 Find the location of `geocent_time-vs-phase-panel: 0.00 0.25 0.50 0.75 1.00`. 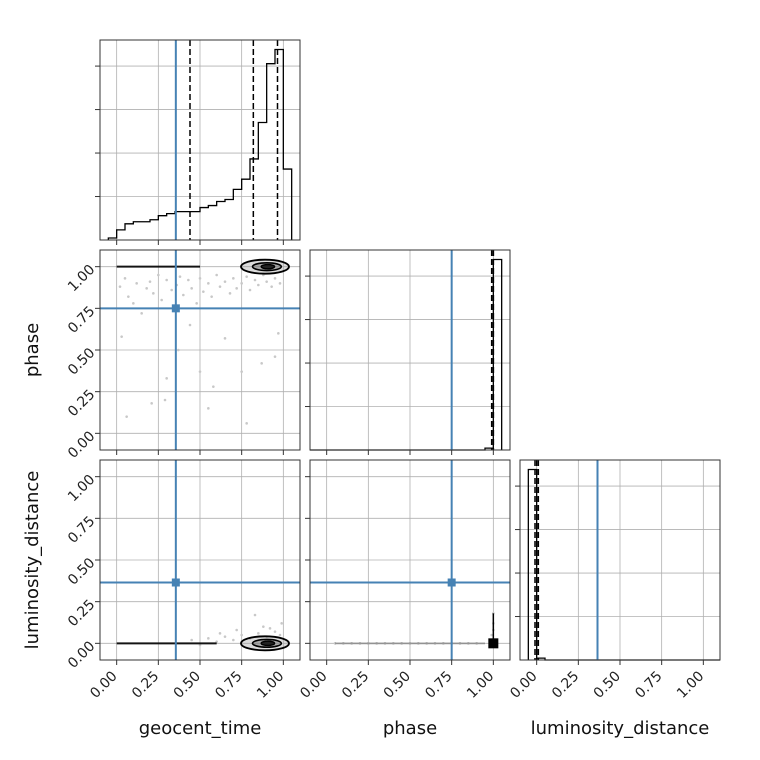

geocent_time-vs-phase-panel: 0.00 0.25 0.50 0.75 1.00 is located at coordinates (183, 355).